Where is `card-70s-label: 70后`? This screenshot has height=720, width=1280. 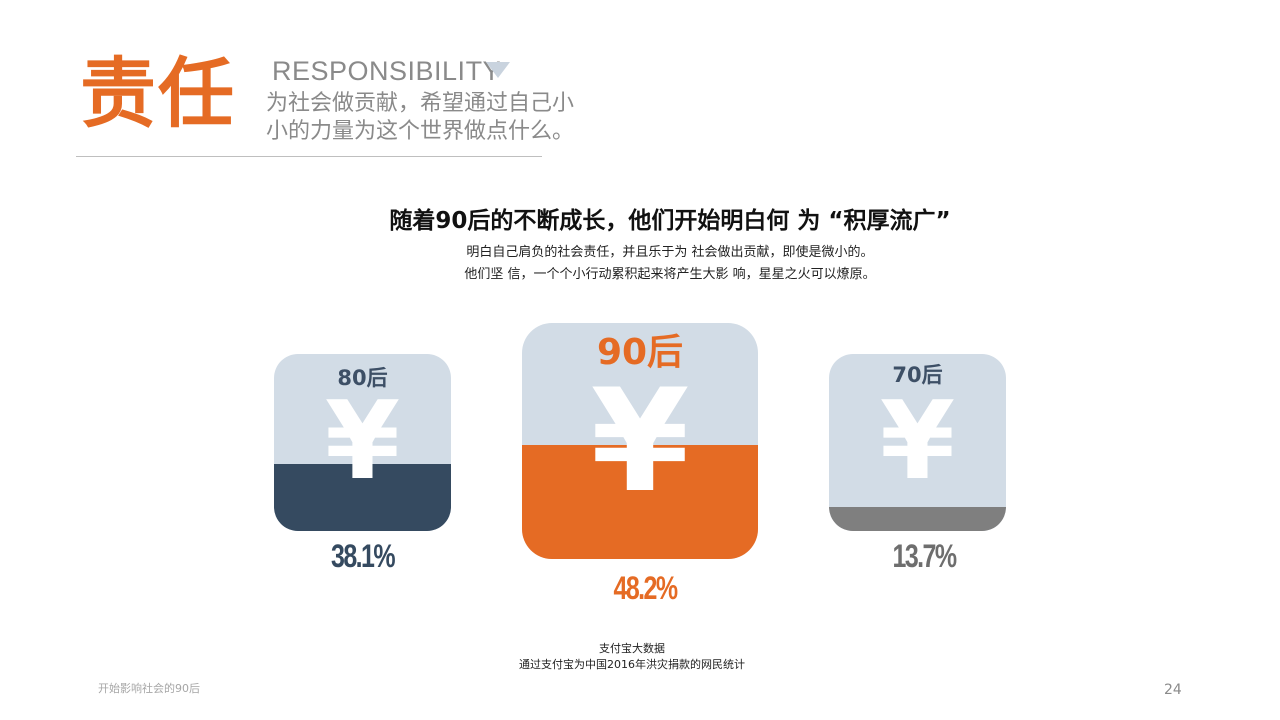 card-70s-label: 70后 is located at coordinates (917, 375).